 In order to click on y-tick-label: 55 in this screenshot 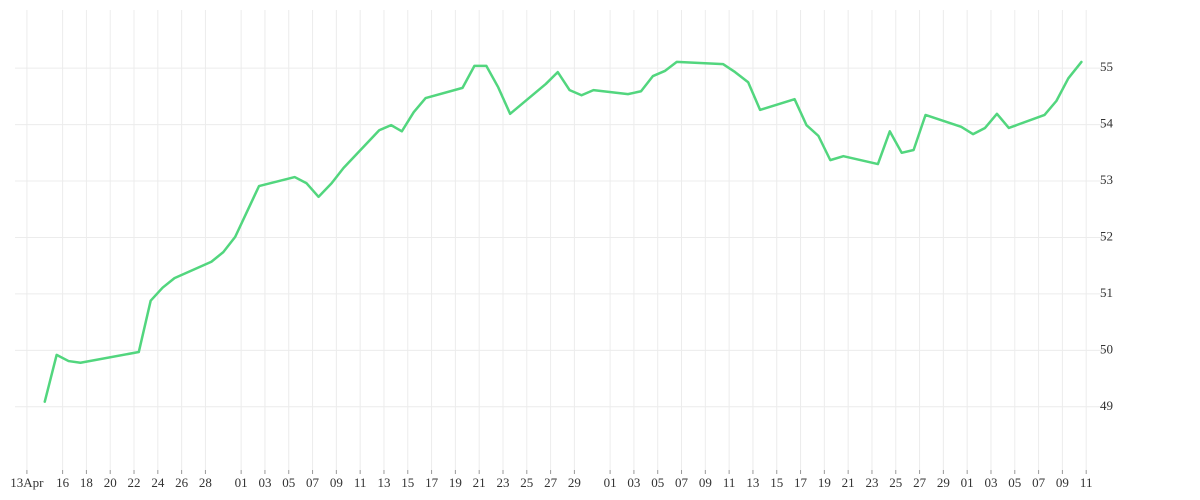, I will do `click(1106, 66)`.